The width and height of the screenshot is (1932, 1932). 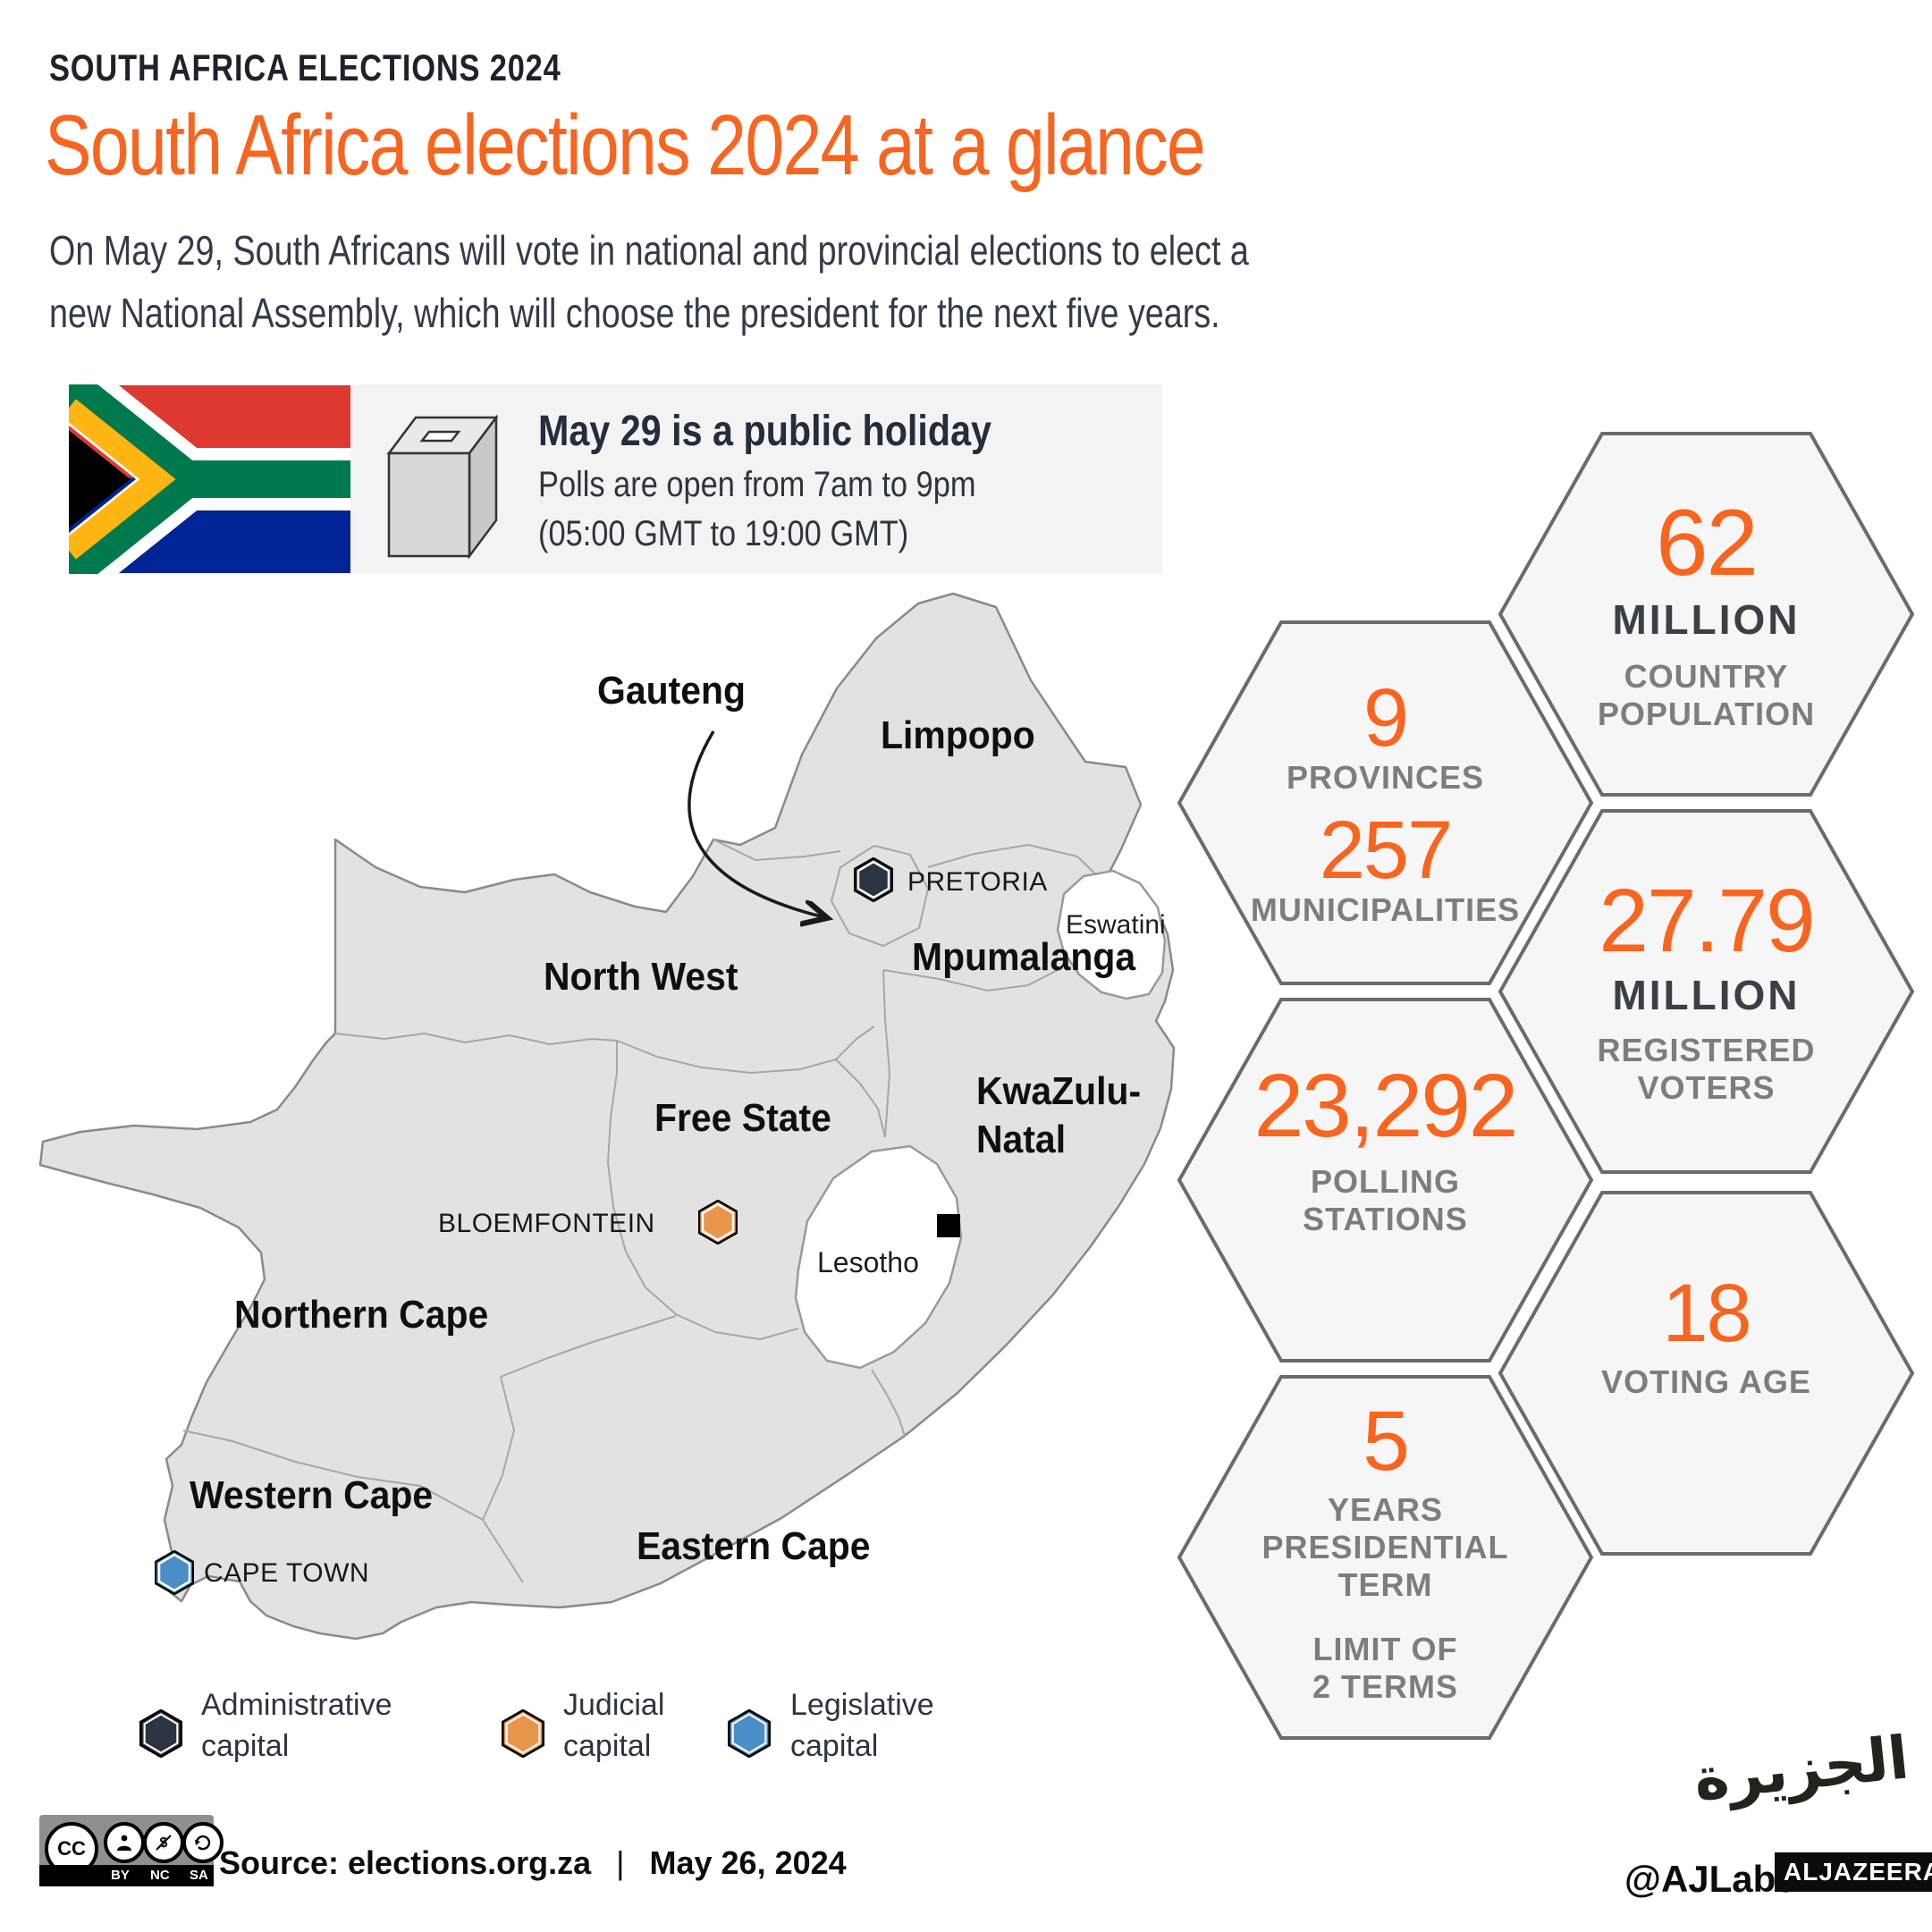 What do you see at coordinates (614, 1705) in the screenshot?
I see `legend-judicial-line1: Judicial` at bounding box center [614, 1705].